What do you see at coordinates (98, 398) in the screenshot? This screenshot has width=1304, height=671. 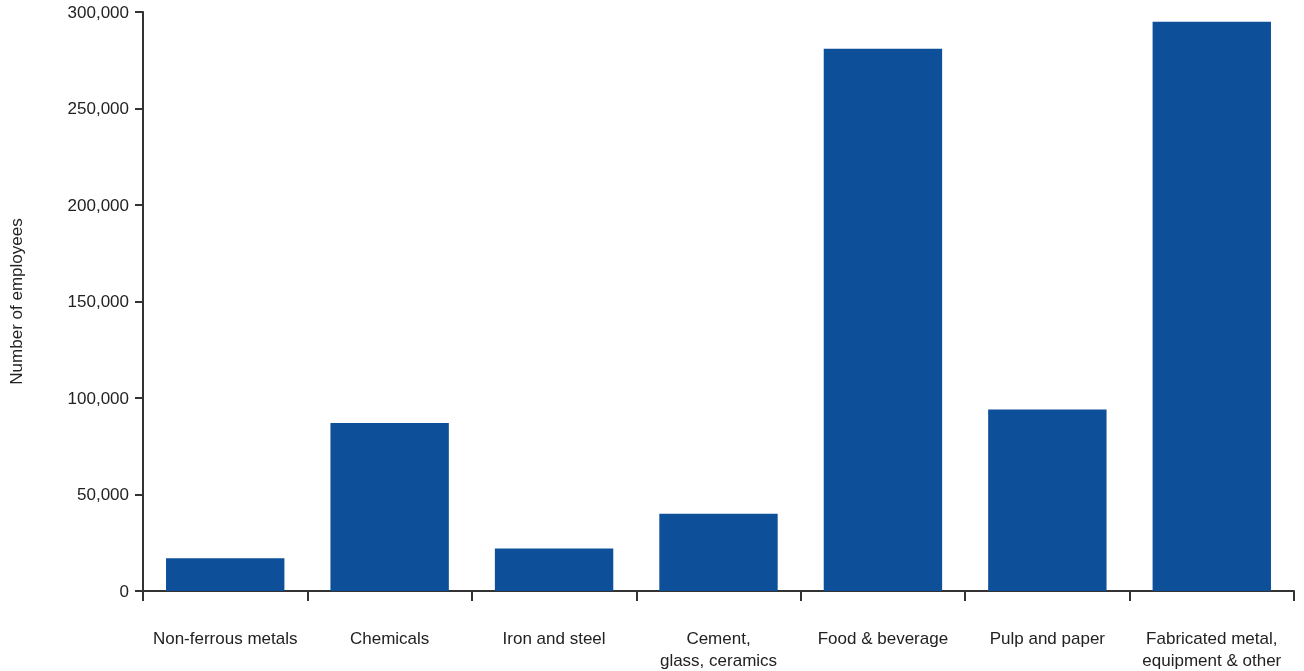 I see `y-tick-label: 100,000` at bounding box center [98, 398].